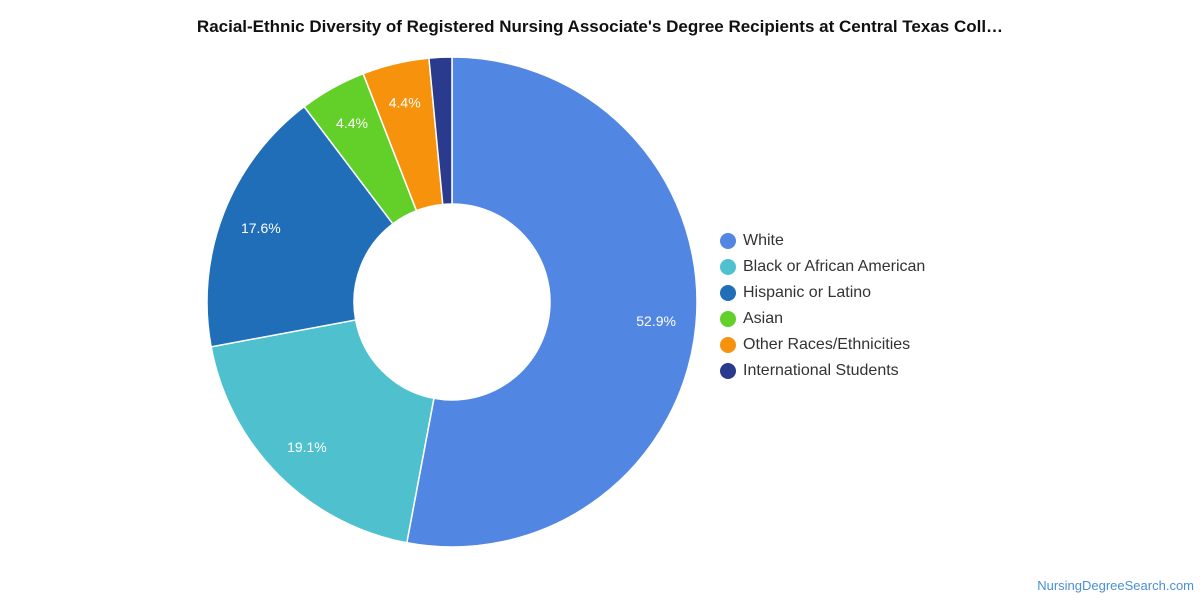  Describe the element at coordinates (656, 321) in the screenshot. I see `slice-label-white: 52.9%` at that location.